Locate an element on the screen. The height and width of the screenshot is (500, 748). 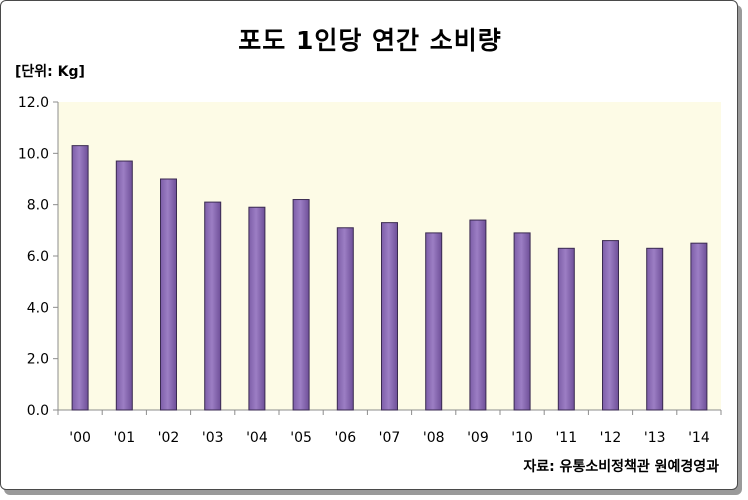
x-tick-label: '14 is located at coordinates (699, 438).